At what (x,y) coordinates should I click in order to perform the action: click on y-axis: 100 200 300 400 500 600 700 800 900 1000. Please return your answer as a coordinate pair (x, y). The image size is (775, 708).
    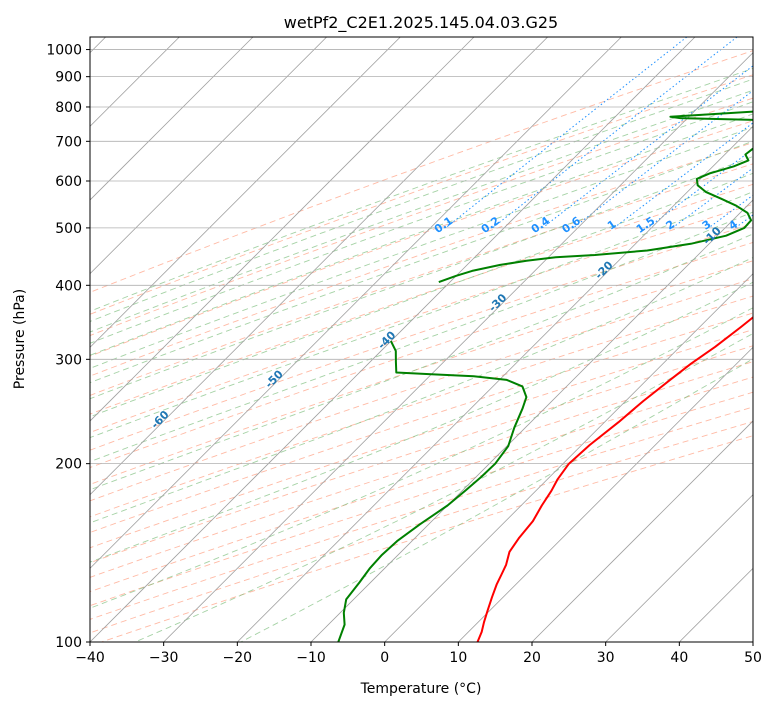
    Looking at the image, I should click on (68, 347).